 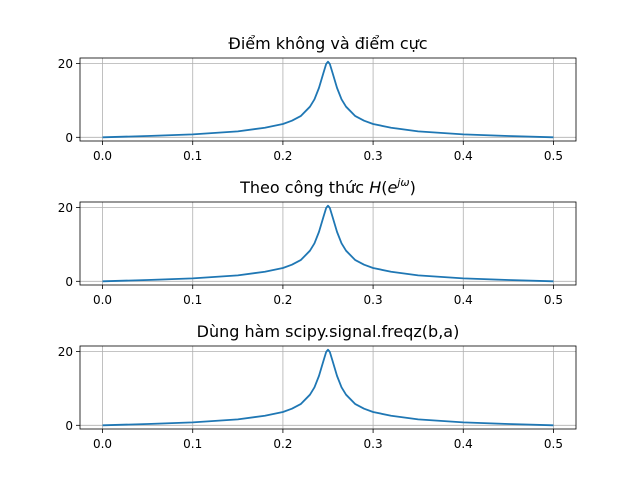 What do you see at coordinates (392, 187) in the screenshot?
I see `title-part: e` at bounding box center [392, 187].